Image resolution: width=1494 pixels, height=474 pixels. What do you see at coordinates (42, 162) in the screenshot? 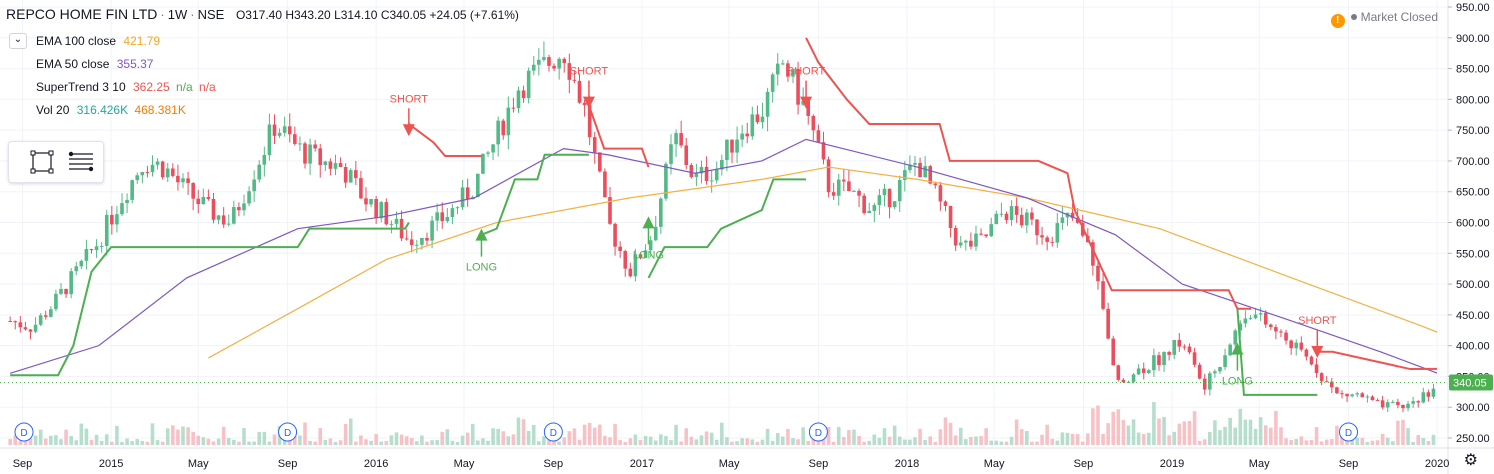
I see `square-select-icon` at bounding box center [42, 162].